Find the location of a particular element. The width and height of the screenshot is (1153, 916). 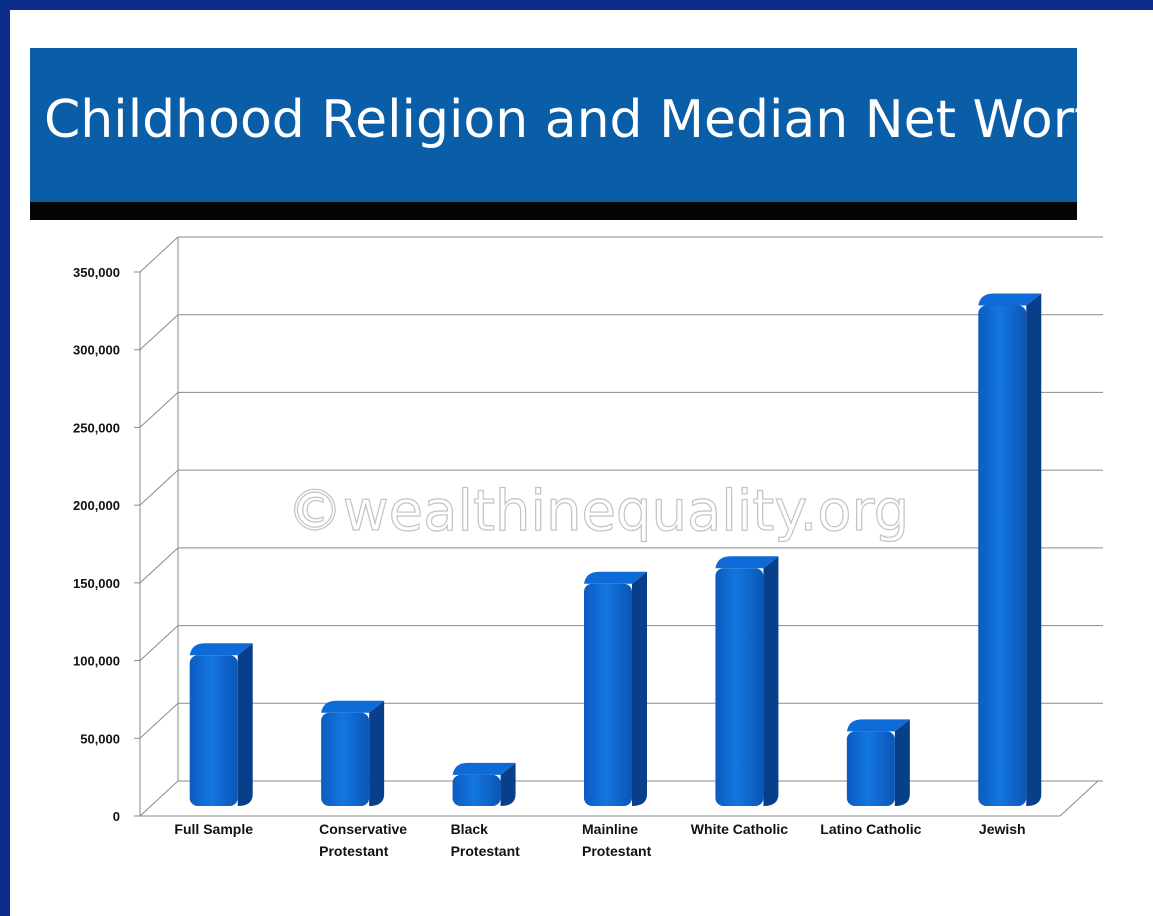

watermark: ©wealthinequality.org is located at coordinates (598, 511).